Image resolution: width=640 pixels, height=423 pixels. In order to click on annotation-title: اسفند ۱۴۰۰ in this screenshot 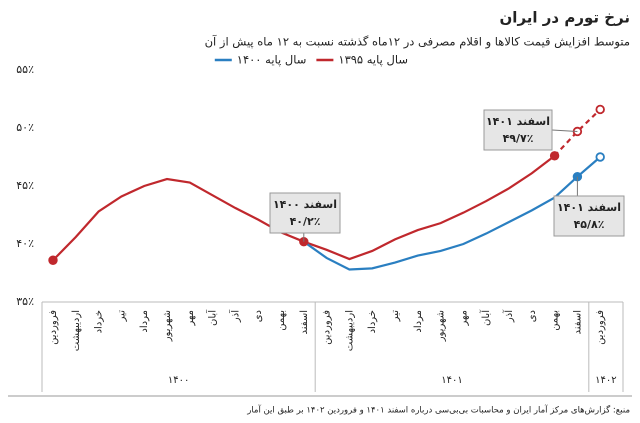, I will do `click(305, 204)`.